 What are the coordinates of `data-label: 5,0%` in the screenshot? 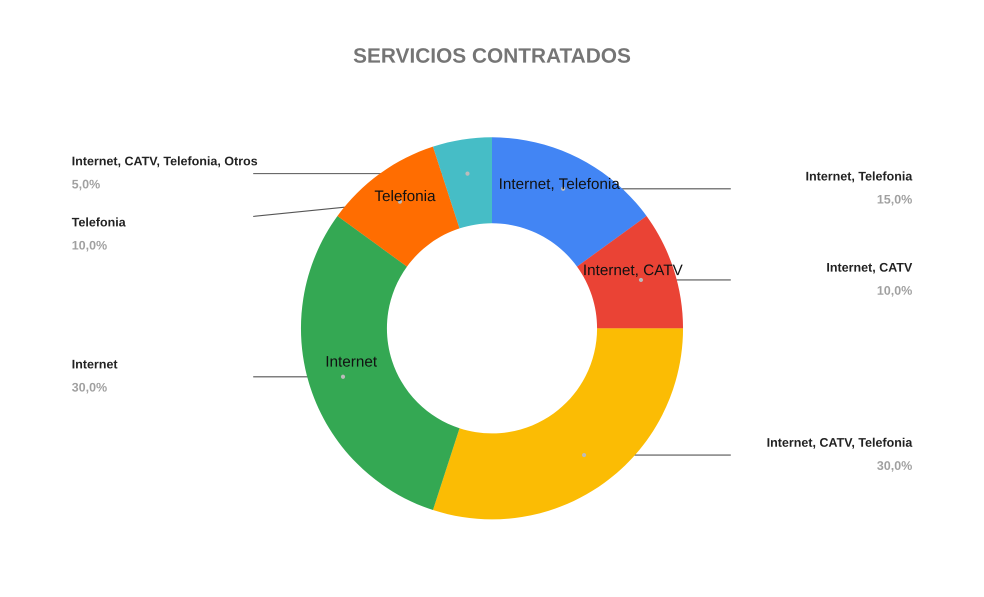 It's located at (86, 185).